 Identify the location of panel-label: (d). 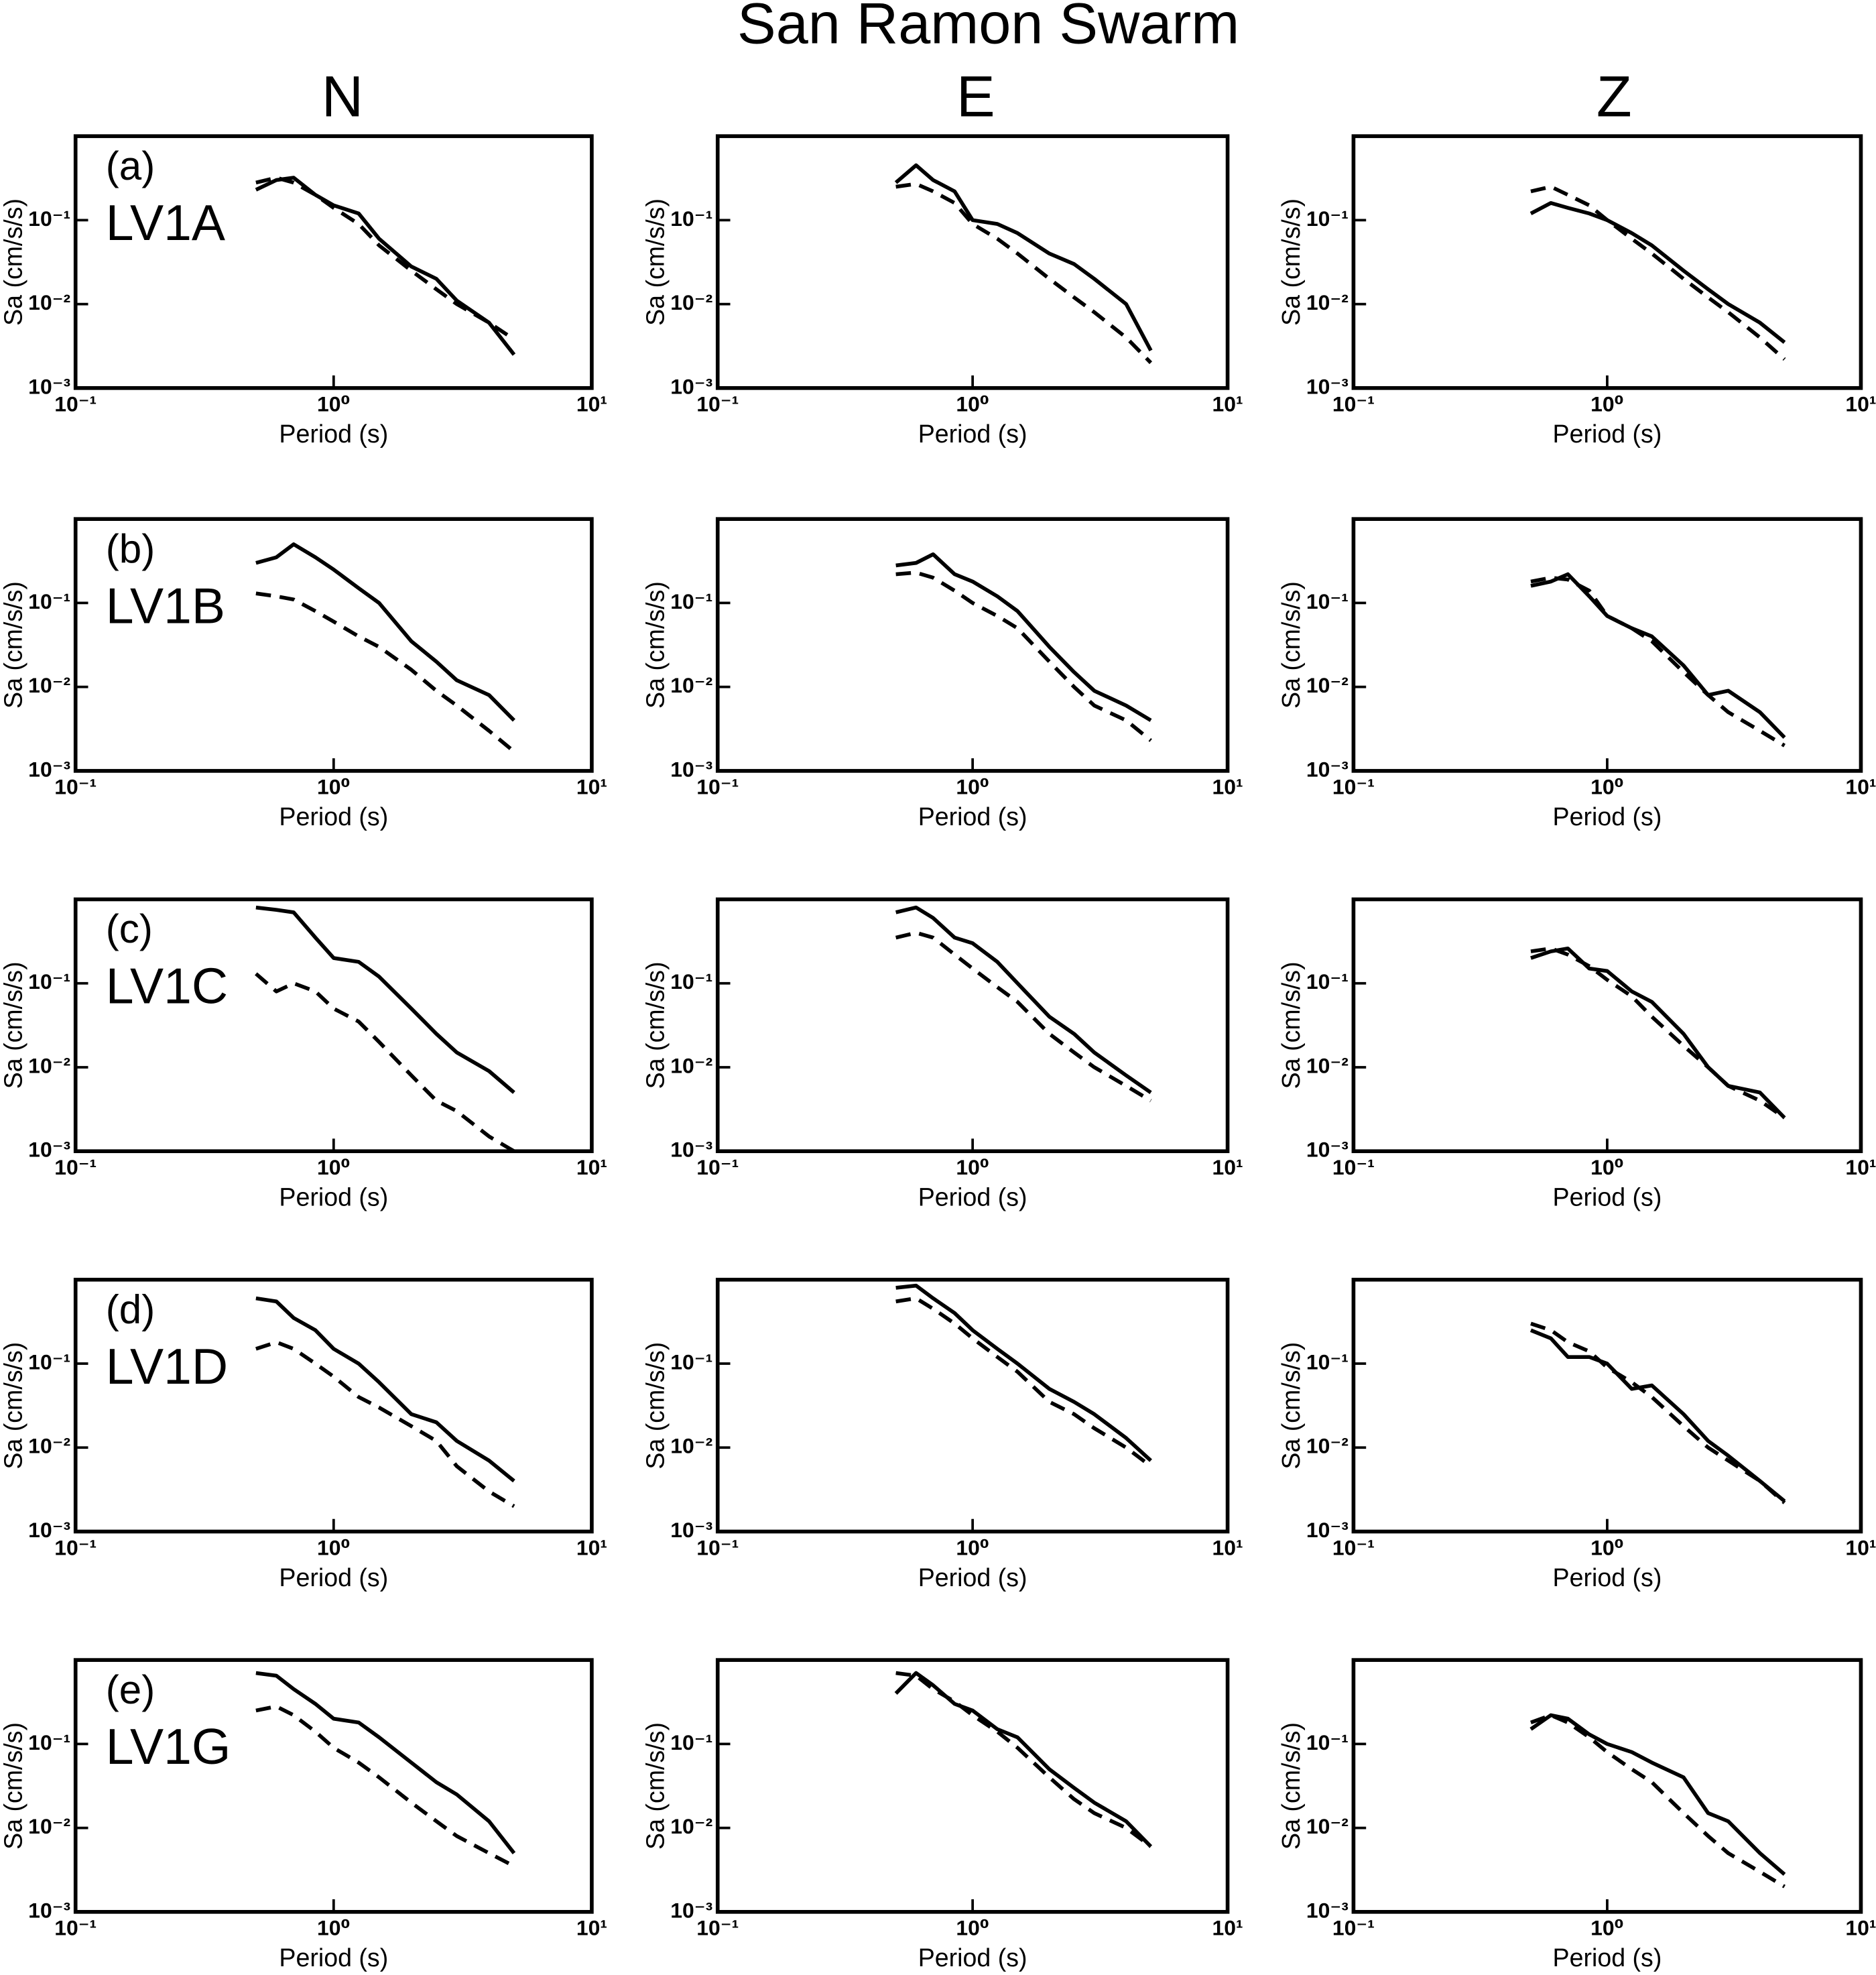
(130, 1309).